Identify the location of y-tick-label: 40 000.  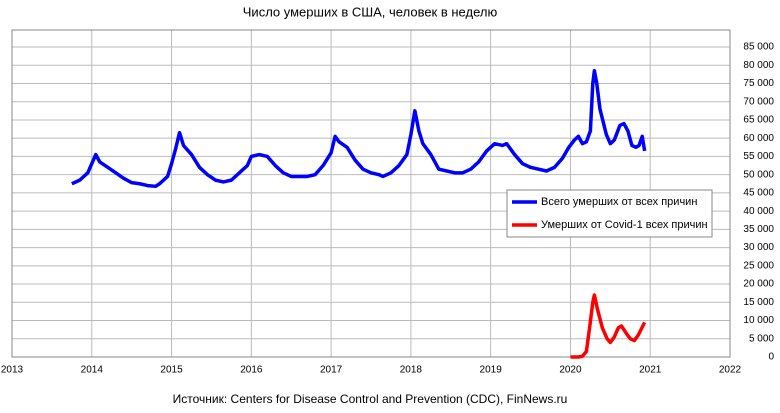
(758, 211).